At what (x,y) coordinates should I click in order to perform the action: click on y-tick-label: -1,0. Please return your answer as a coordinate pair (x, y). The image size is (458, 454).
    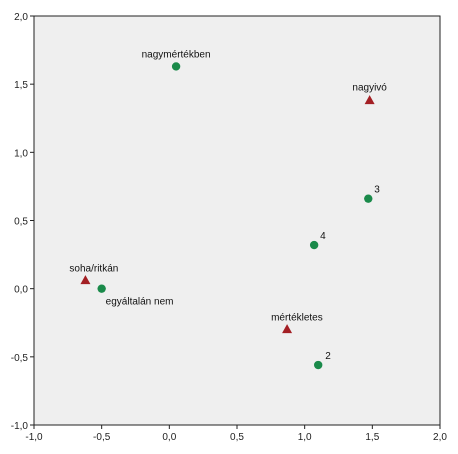
    Looking at the image, I should click on (20, 426).